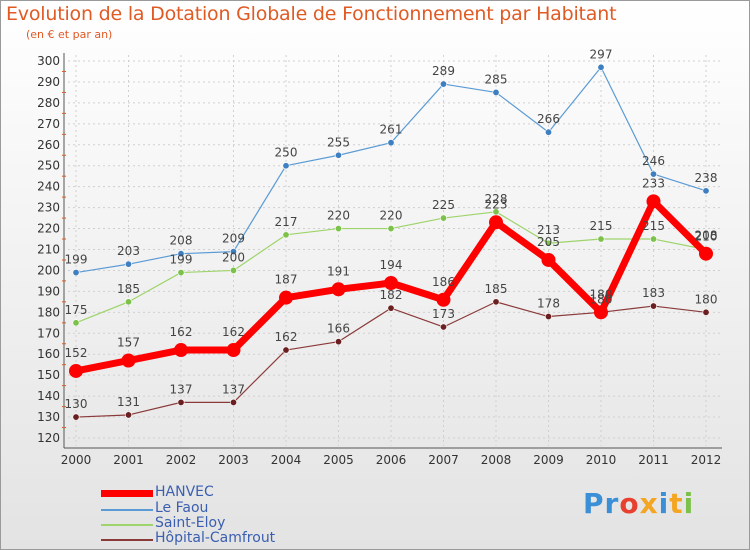  Describe the element at coordinates (128, 343) in the screenshot. I see `data-label: 157` at that location.